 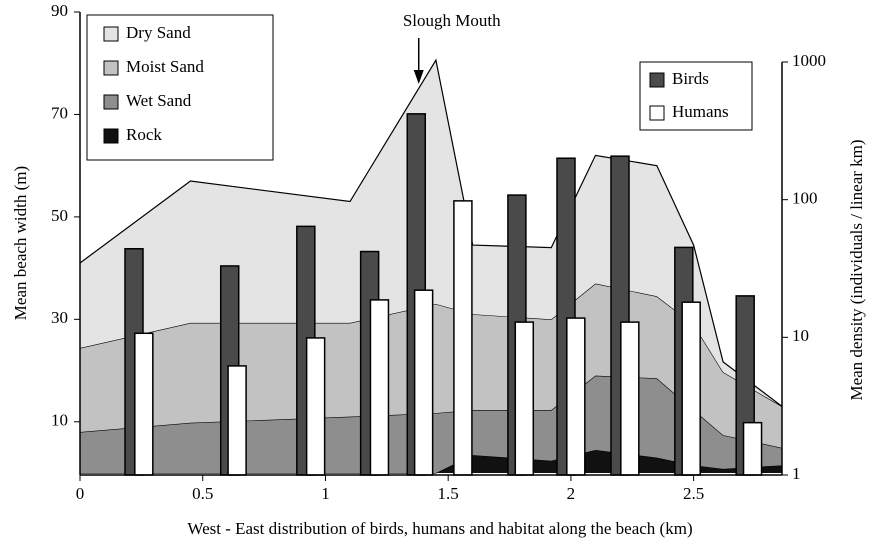 What do you see at coordinates (805, 198) in the screenshot?
I see `y2-tick-label: 100` at bounding box center [805, 198].